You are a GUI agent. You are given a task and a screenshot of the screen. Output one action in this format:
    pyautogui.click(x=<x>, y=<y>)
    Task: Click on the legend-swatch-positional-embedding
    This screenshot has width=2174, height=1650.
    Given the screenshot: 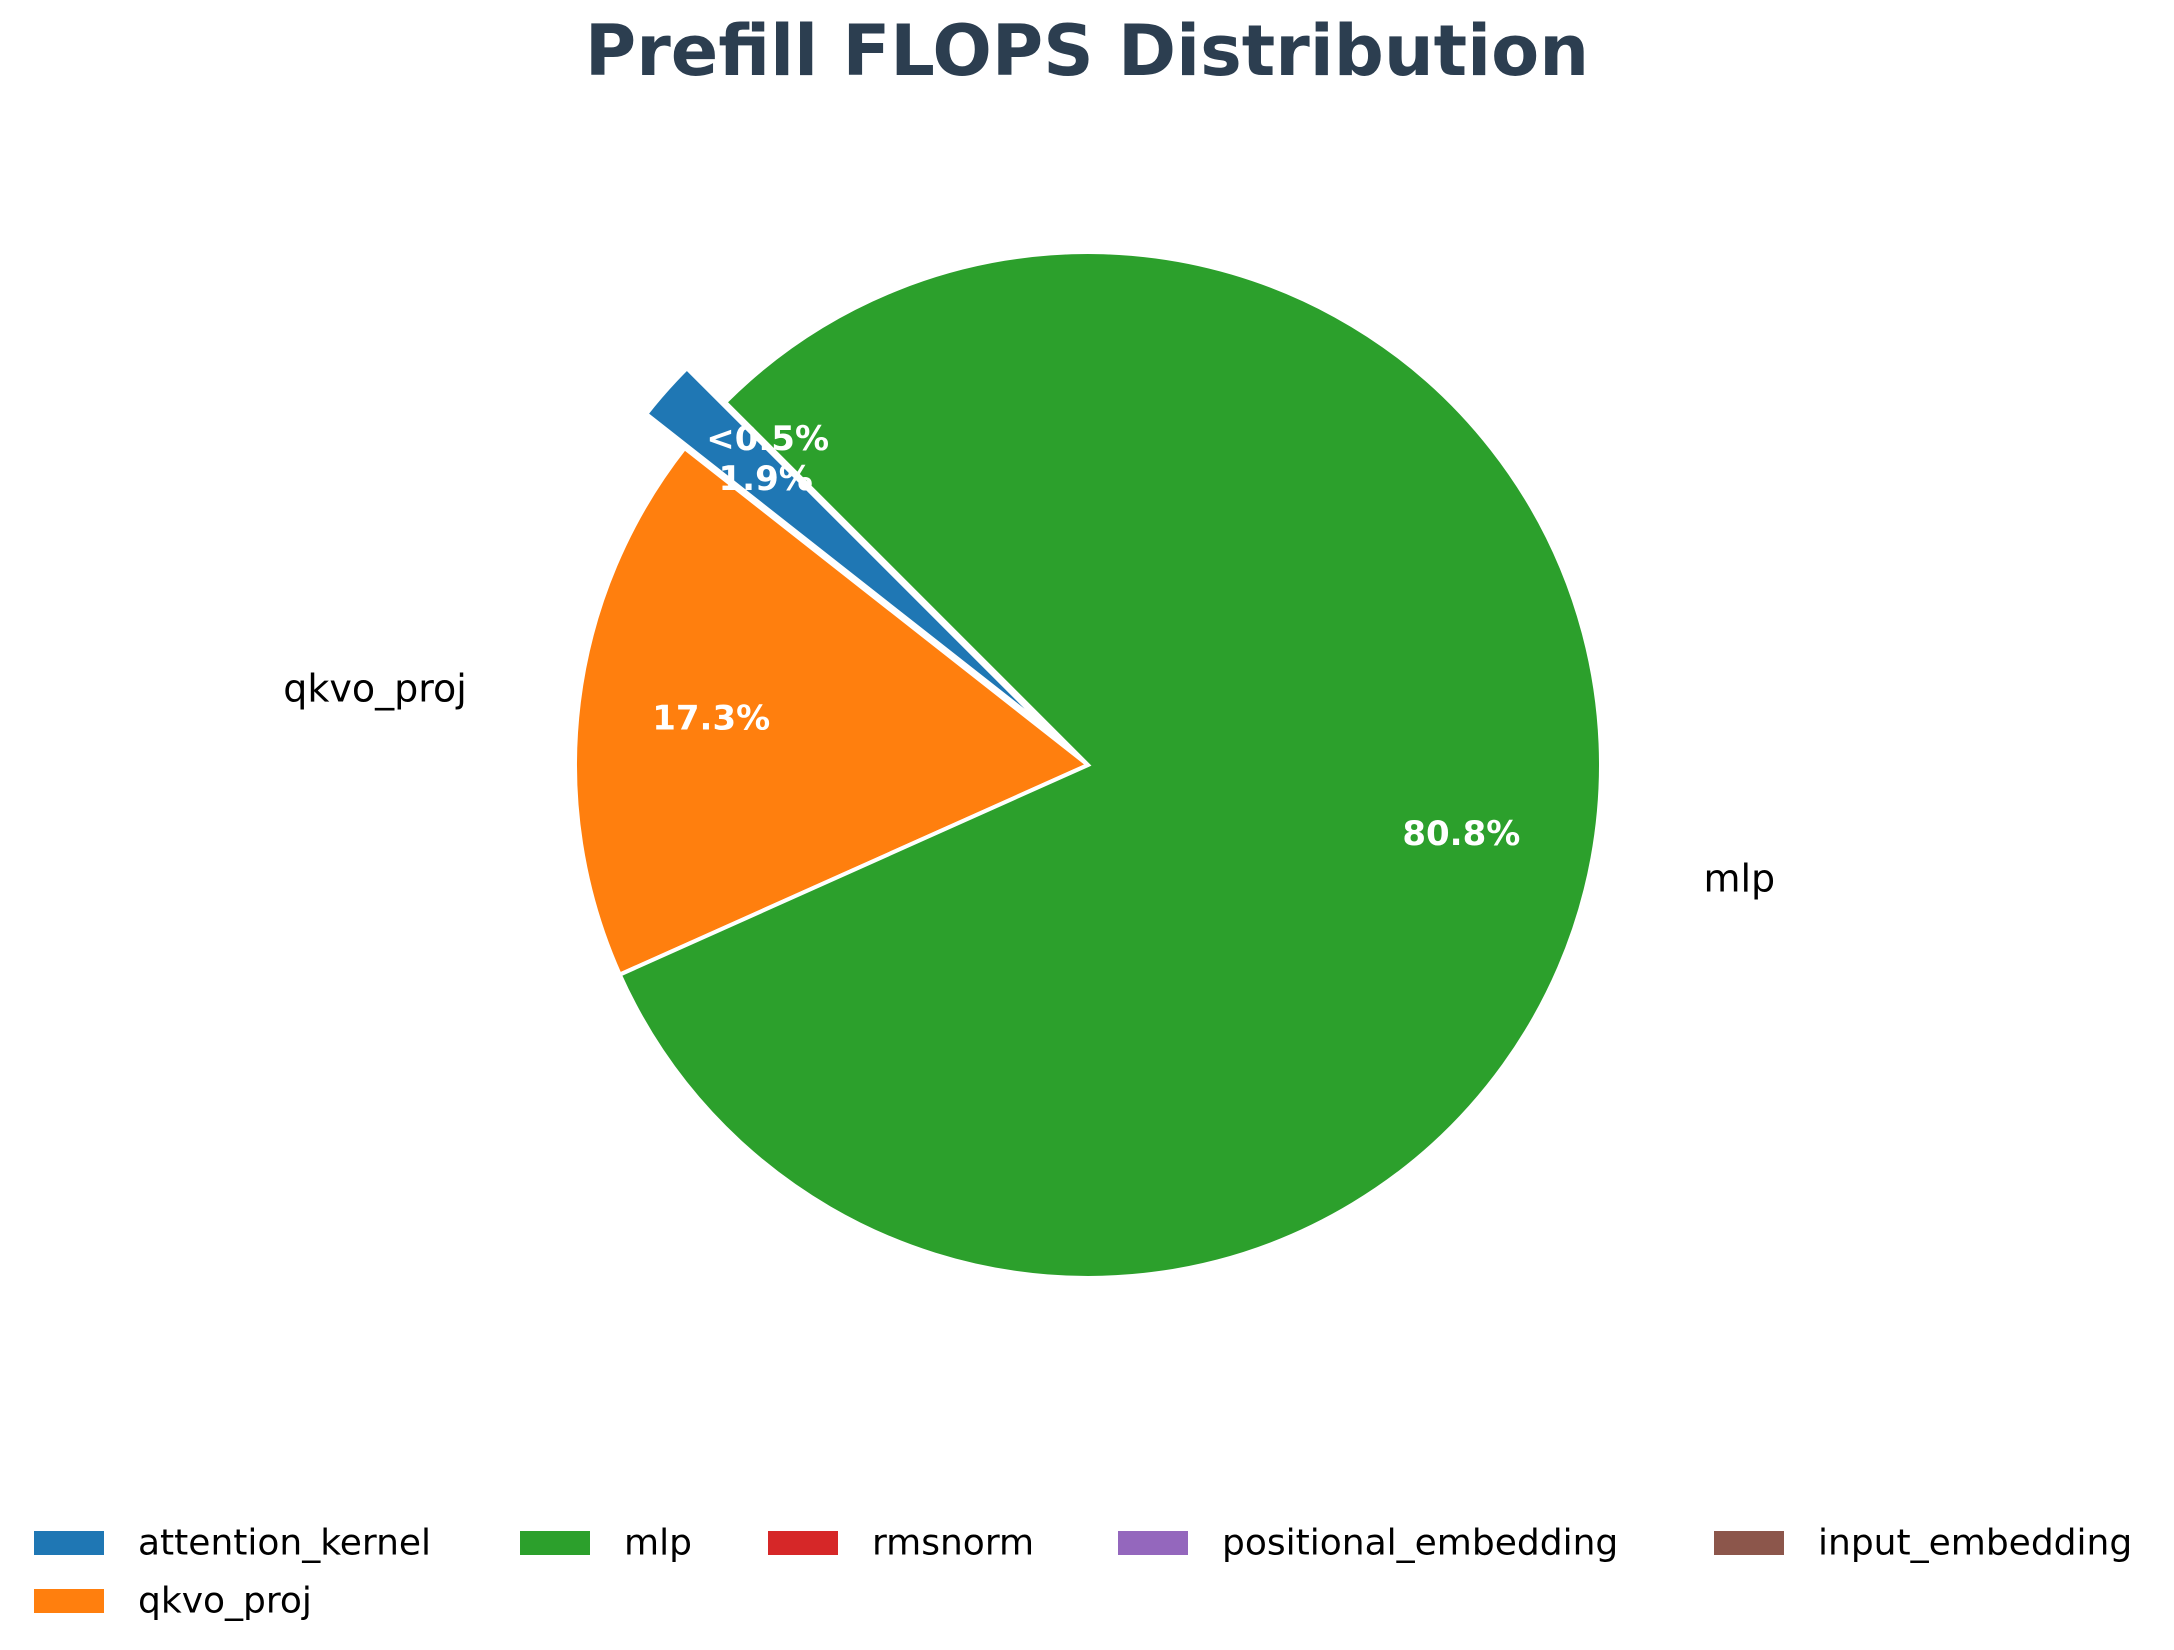 What is the action you would take?
    pyautogui.click(x=1153, y=1543)
    